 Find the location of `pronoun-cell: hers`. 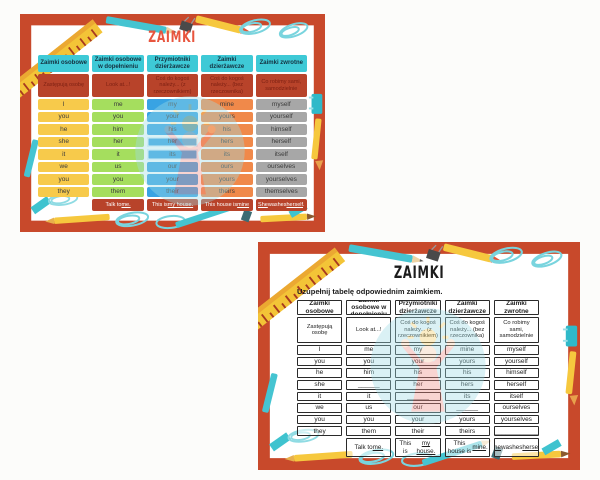

pronoun-cell: hers is located at coordinates (227, 141).